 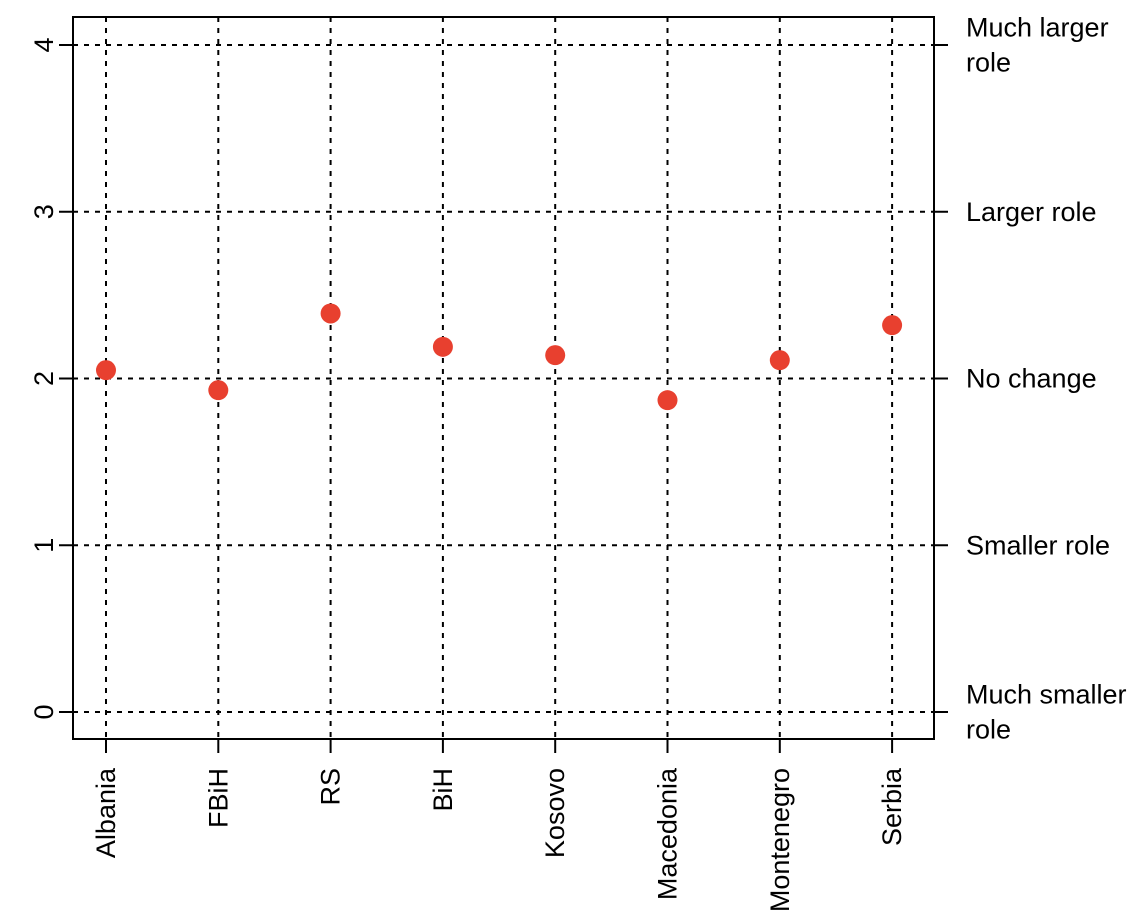 What do you see at coordinates (44, 545) in the screenshot?
I see `y-tick-label: 1` at bounding box center [44, 545].